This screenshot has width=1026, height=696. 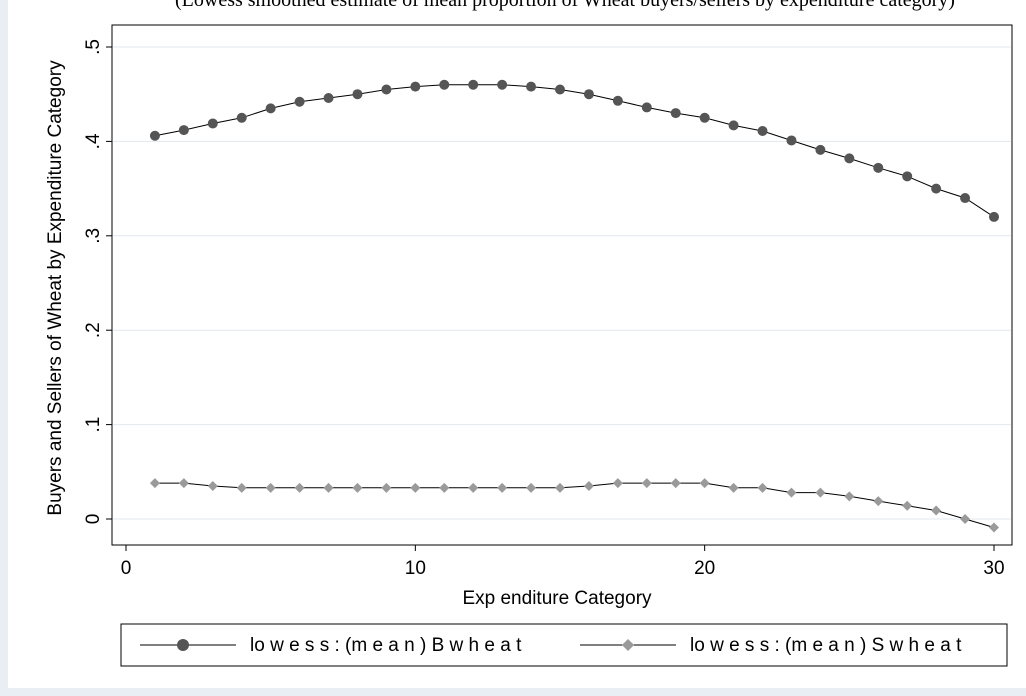 What do you see at coordinates (93, 236) in the screenshot?
I see `y-tick-label-3: .3` at bounding box center [93, 236].